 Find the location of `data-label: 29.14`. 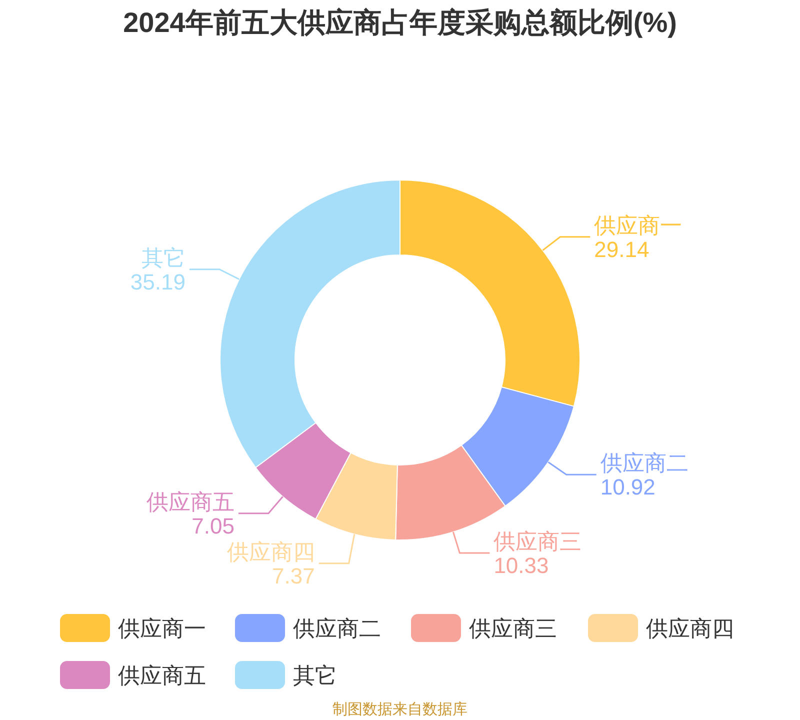

data-label: 29.14 is located at coordinates (622, 249).